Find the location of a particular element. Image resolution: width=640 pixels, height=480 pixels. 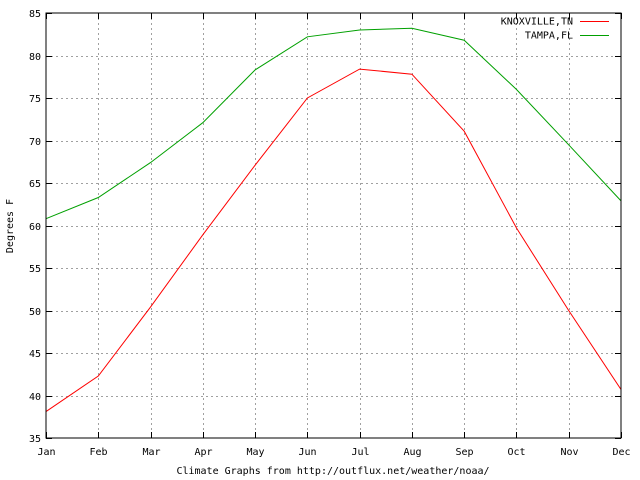

x-tick-label: May is located at coordinates (255, 452).